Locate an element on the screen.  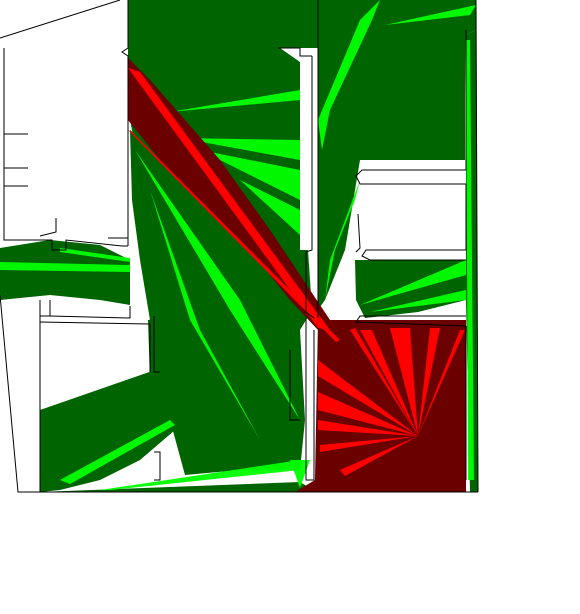
outer-wall-left is located at coordinates (60, 19).